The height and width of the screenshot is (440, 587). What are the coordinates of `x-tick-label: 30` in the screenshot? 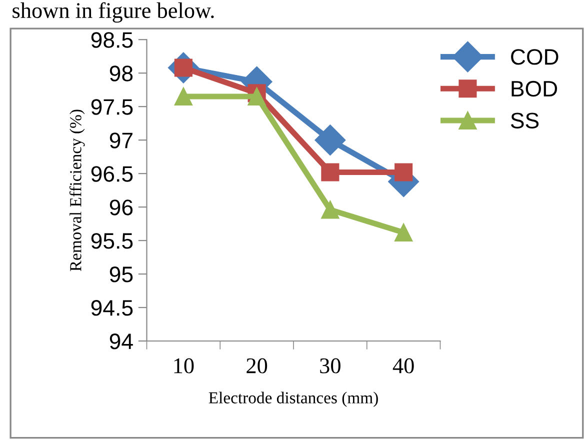 It's located at (330, 366).